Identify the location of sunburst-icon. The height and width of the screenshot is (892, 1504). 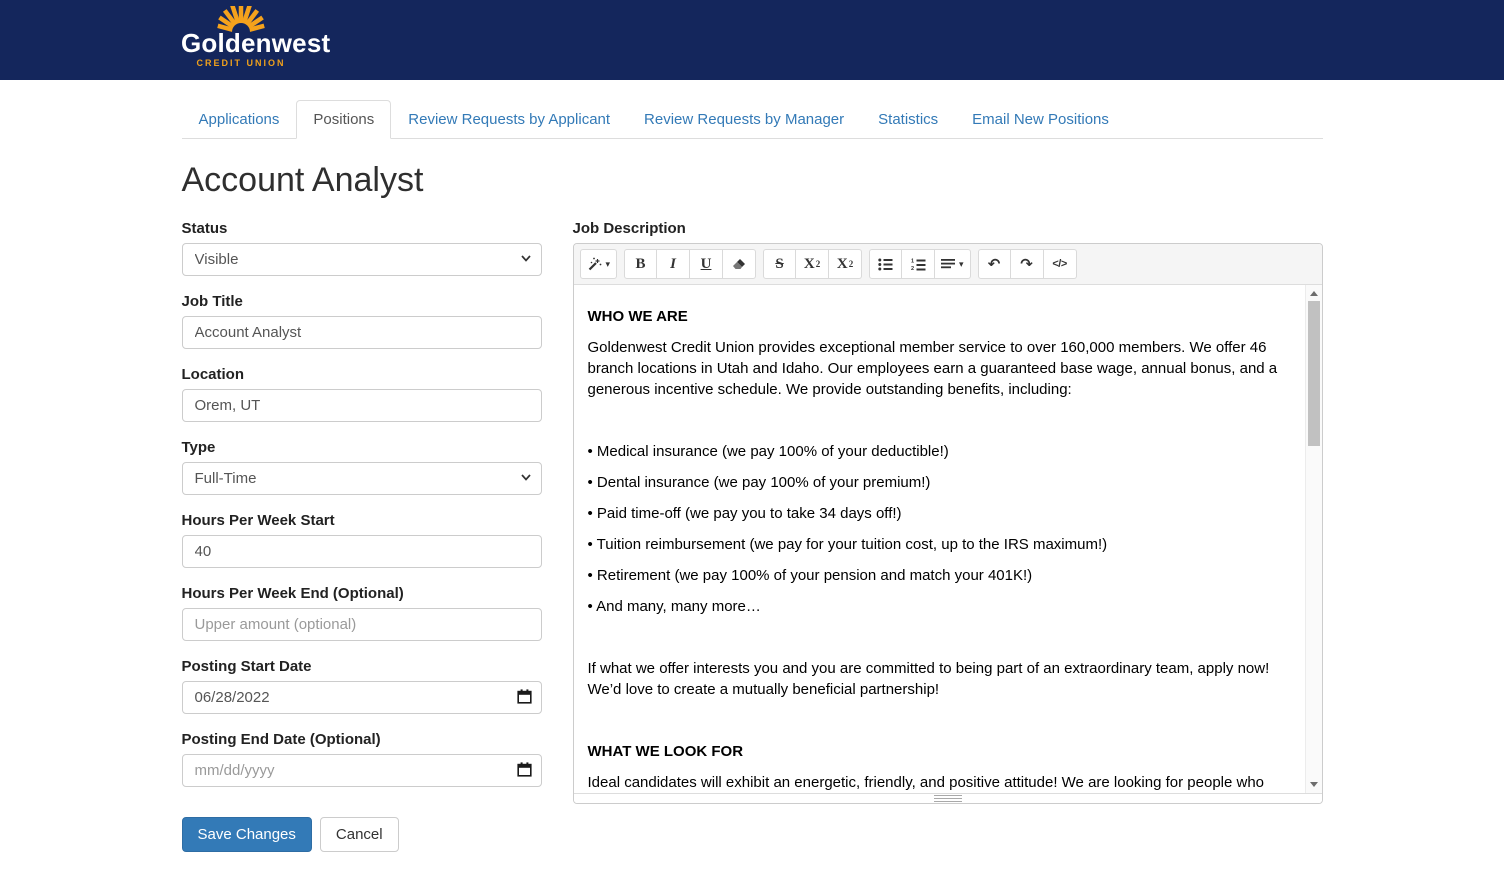
(241, 19).